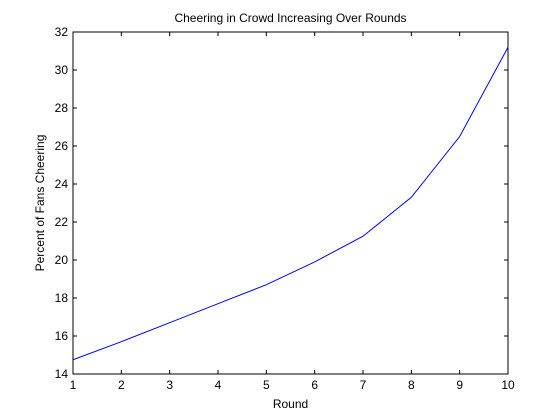 This screenshot has width=560, height=420. I want to click on x-tick-label: 4, so click(218, 385).